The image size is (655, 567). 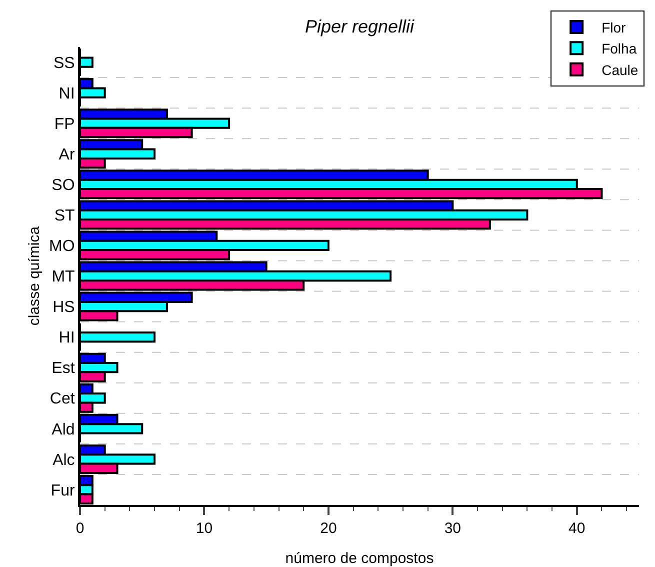 What do you see at coordinates (63, 399) in the screenshot?
I see `y-tick-label: Cet` at bounding box center [63, 399].